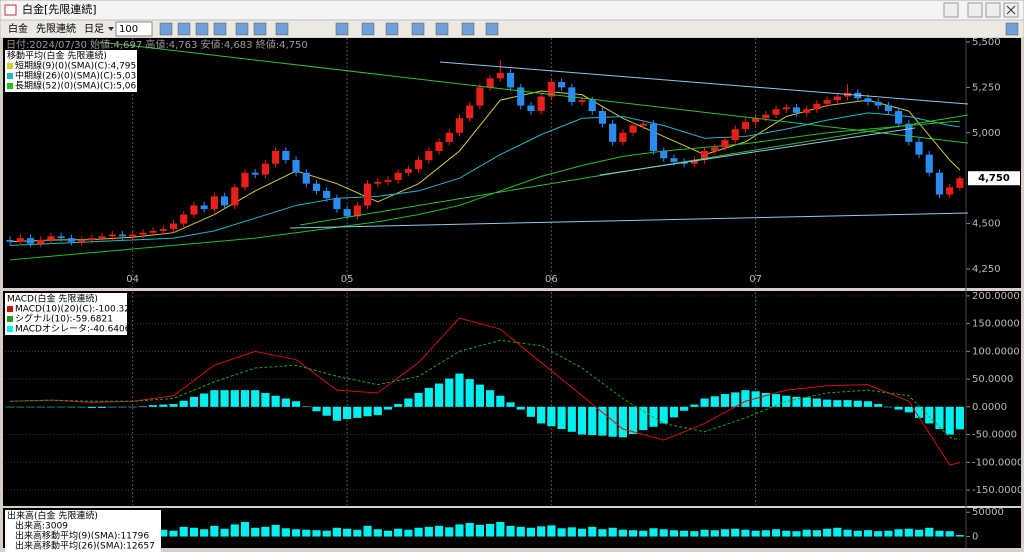 The width and height of the screenshot is (1024, 552). What do you see at coordinates (993, 10) in the screenshot?
I see `maximize-button` at bounding box center [993, 10].